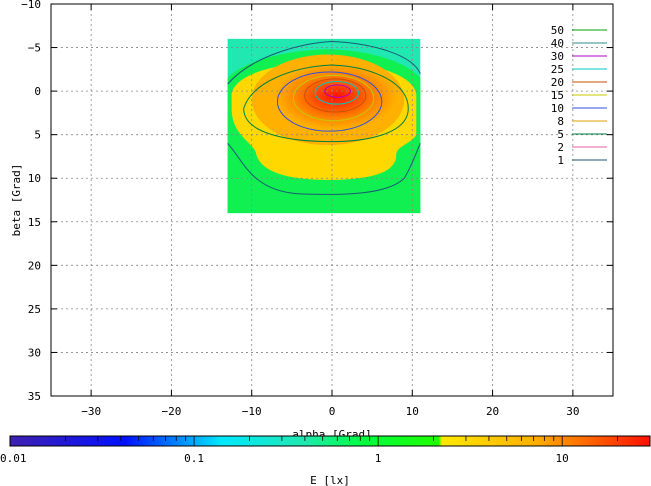 This screenshot has height=486, width=651. What do you see at coordinates (16, 200) in the screenshot?
I see `y-axis-label: beta [Grad]` at bounding box center [16, 200].